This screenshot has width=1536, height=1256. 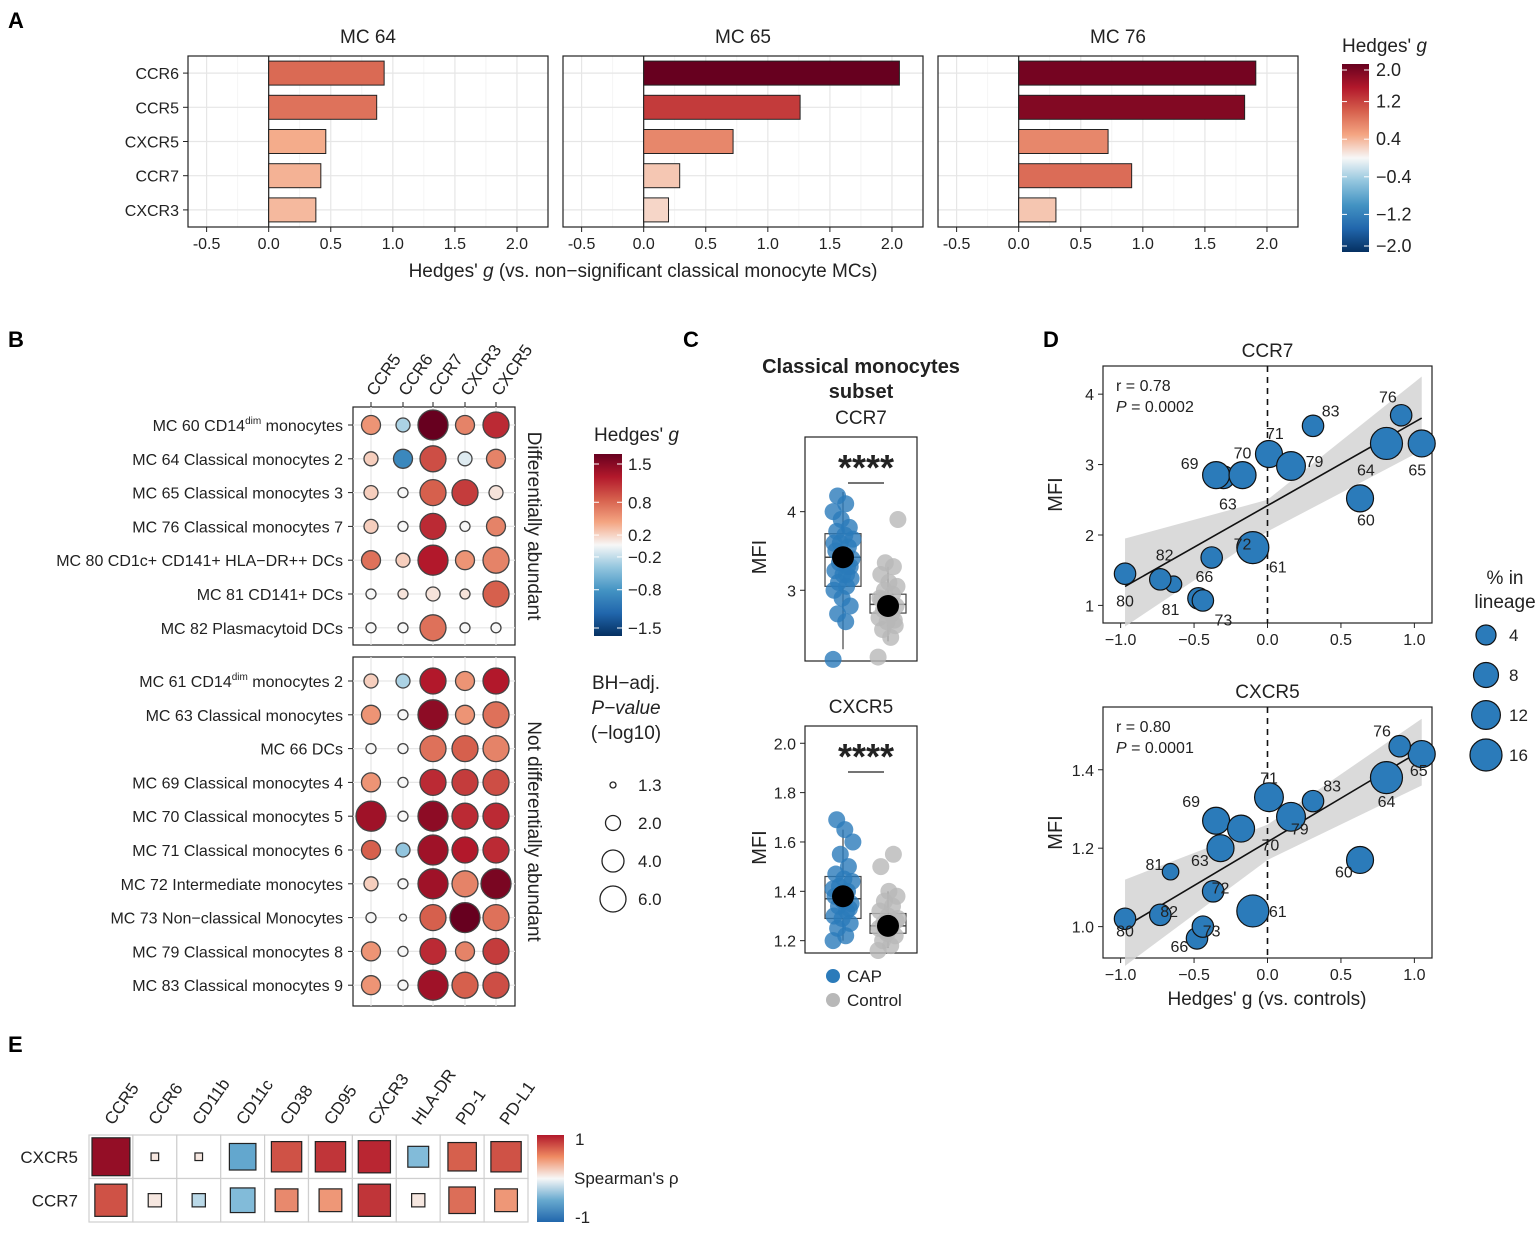 I want to click on cap-point, so click(x=847, y=575).